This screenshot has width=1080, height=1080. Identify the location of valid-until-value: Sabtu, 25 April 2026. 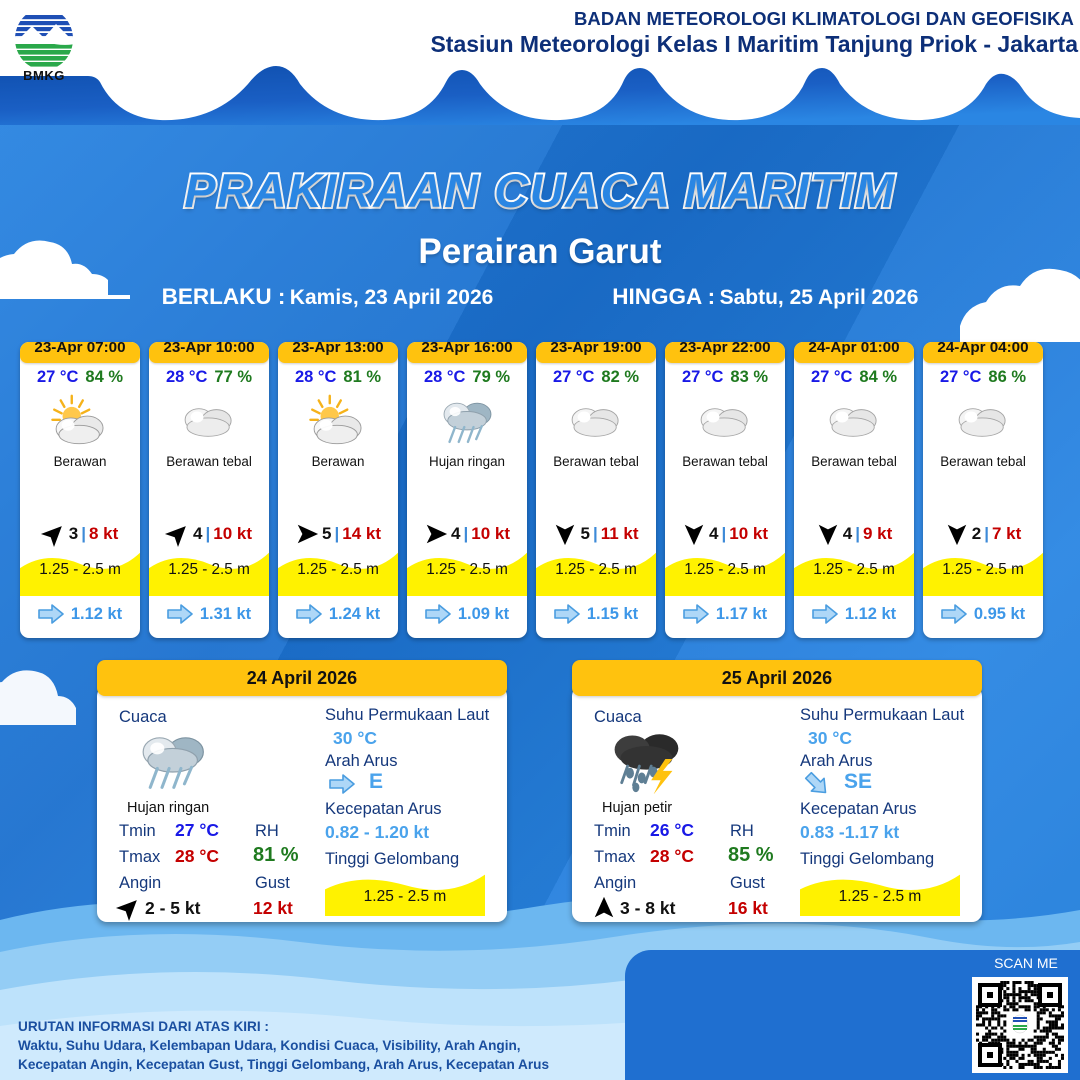
(819, 297).